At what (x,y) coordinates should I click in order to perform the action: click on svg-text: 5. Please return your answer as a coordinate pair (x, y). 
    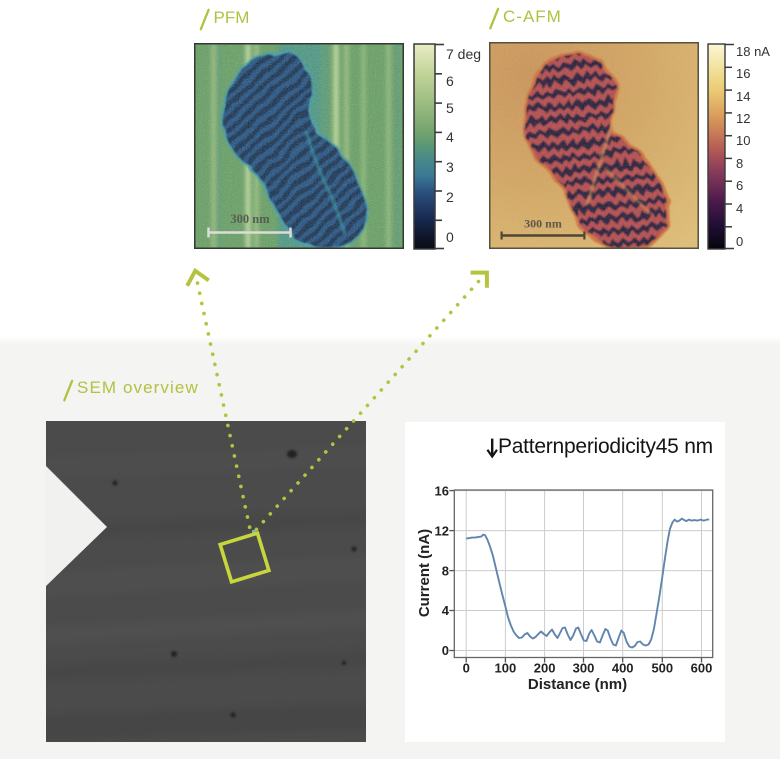
    Looking at the image, I should click on (450, 108).